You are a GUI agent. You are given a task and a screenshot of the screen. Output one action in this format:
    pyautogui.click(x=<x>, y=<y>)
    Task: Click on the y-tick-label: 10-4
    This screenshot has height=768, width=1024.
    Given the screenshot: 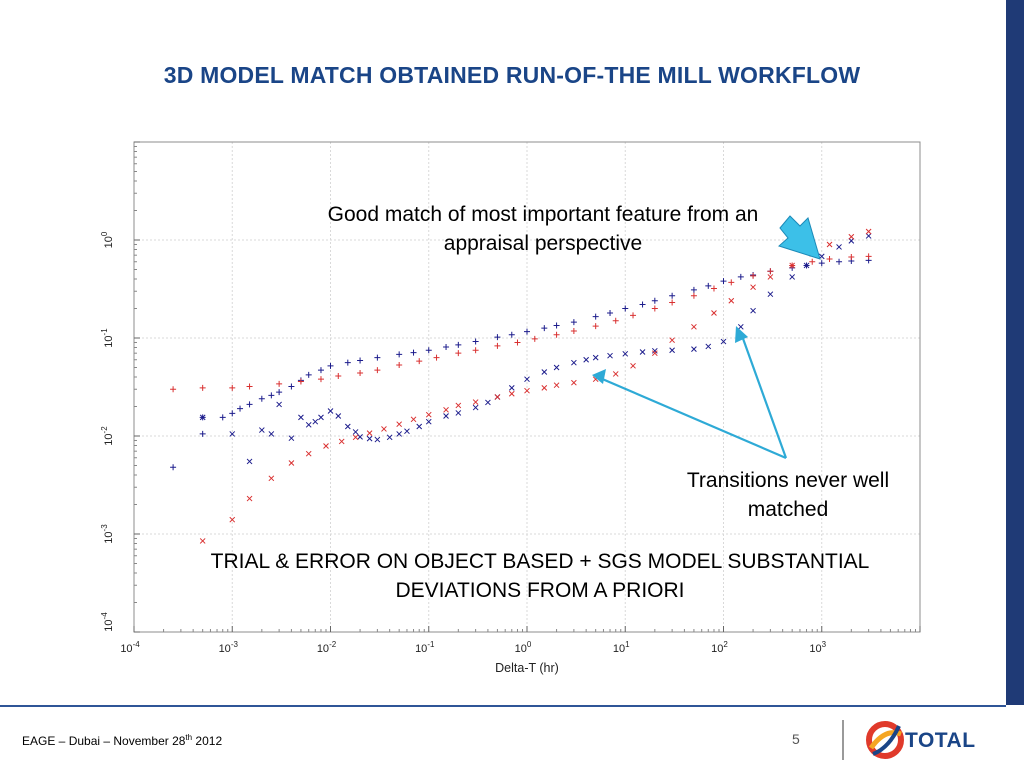 What is the action you would take?
    pyautogui.click(x=107, y=622)
    